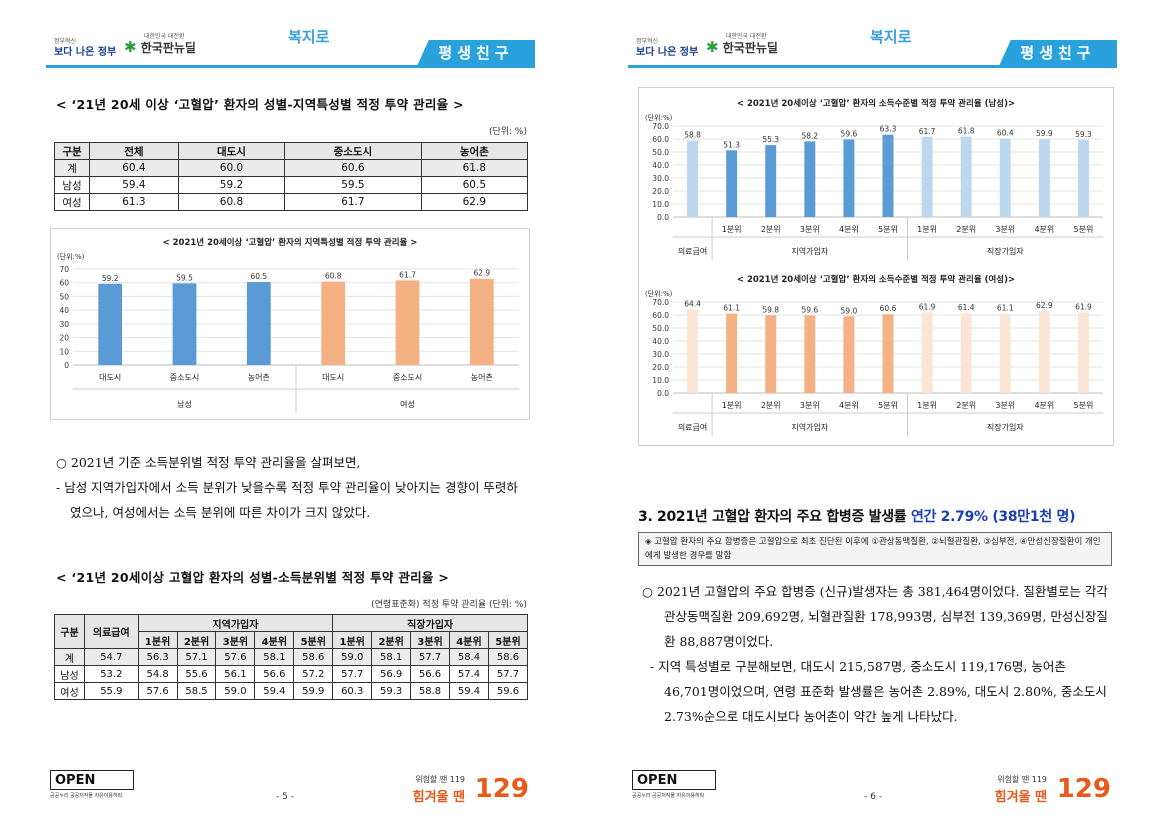 The width and height of the screenshot is (1163, 820). What do you see at coordinates (407, 274) in the screenshot?
I see `data-label: 61.7` at bounding box center [407, 274].